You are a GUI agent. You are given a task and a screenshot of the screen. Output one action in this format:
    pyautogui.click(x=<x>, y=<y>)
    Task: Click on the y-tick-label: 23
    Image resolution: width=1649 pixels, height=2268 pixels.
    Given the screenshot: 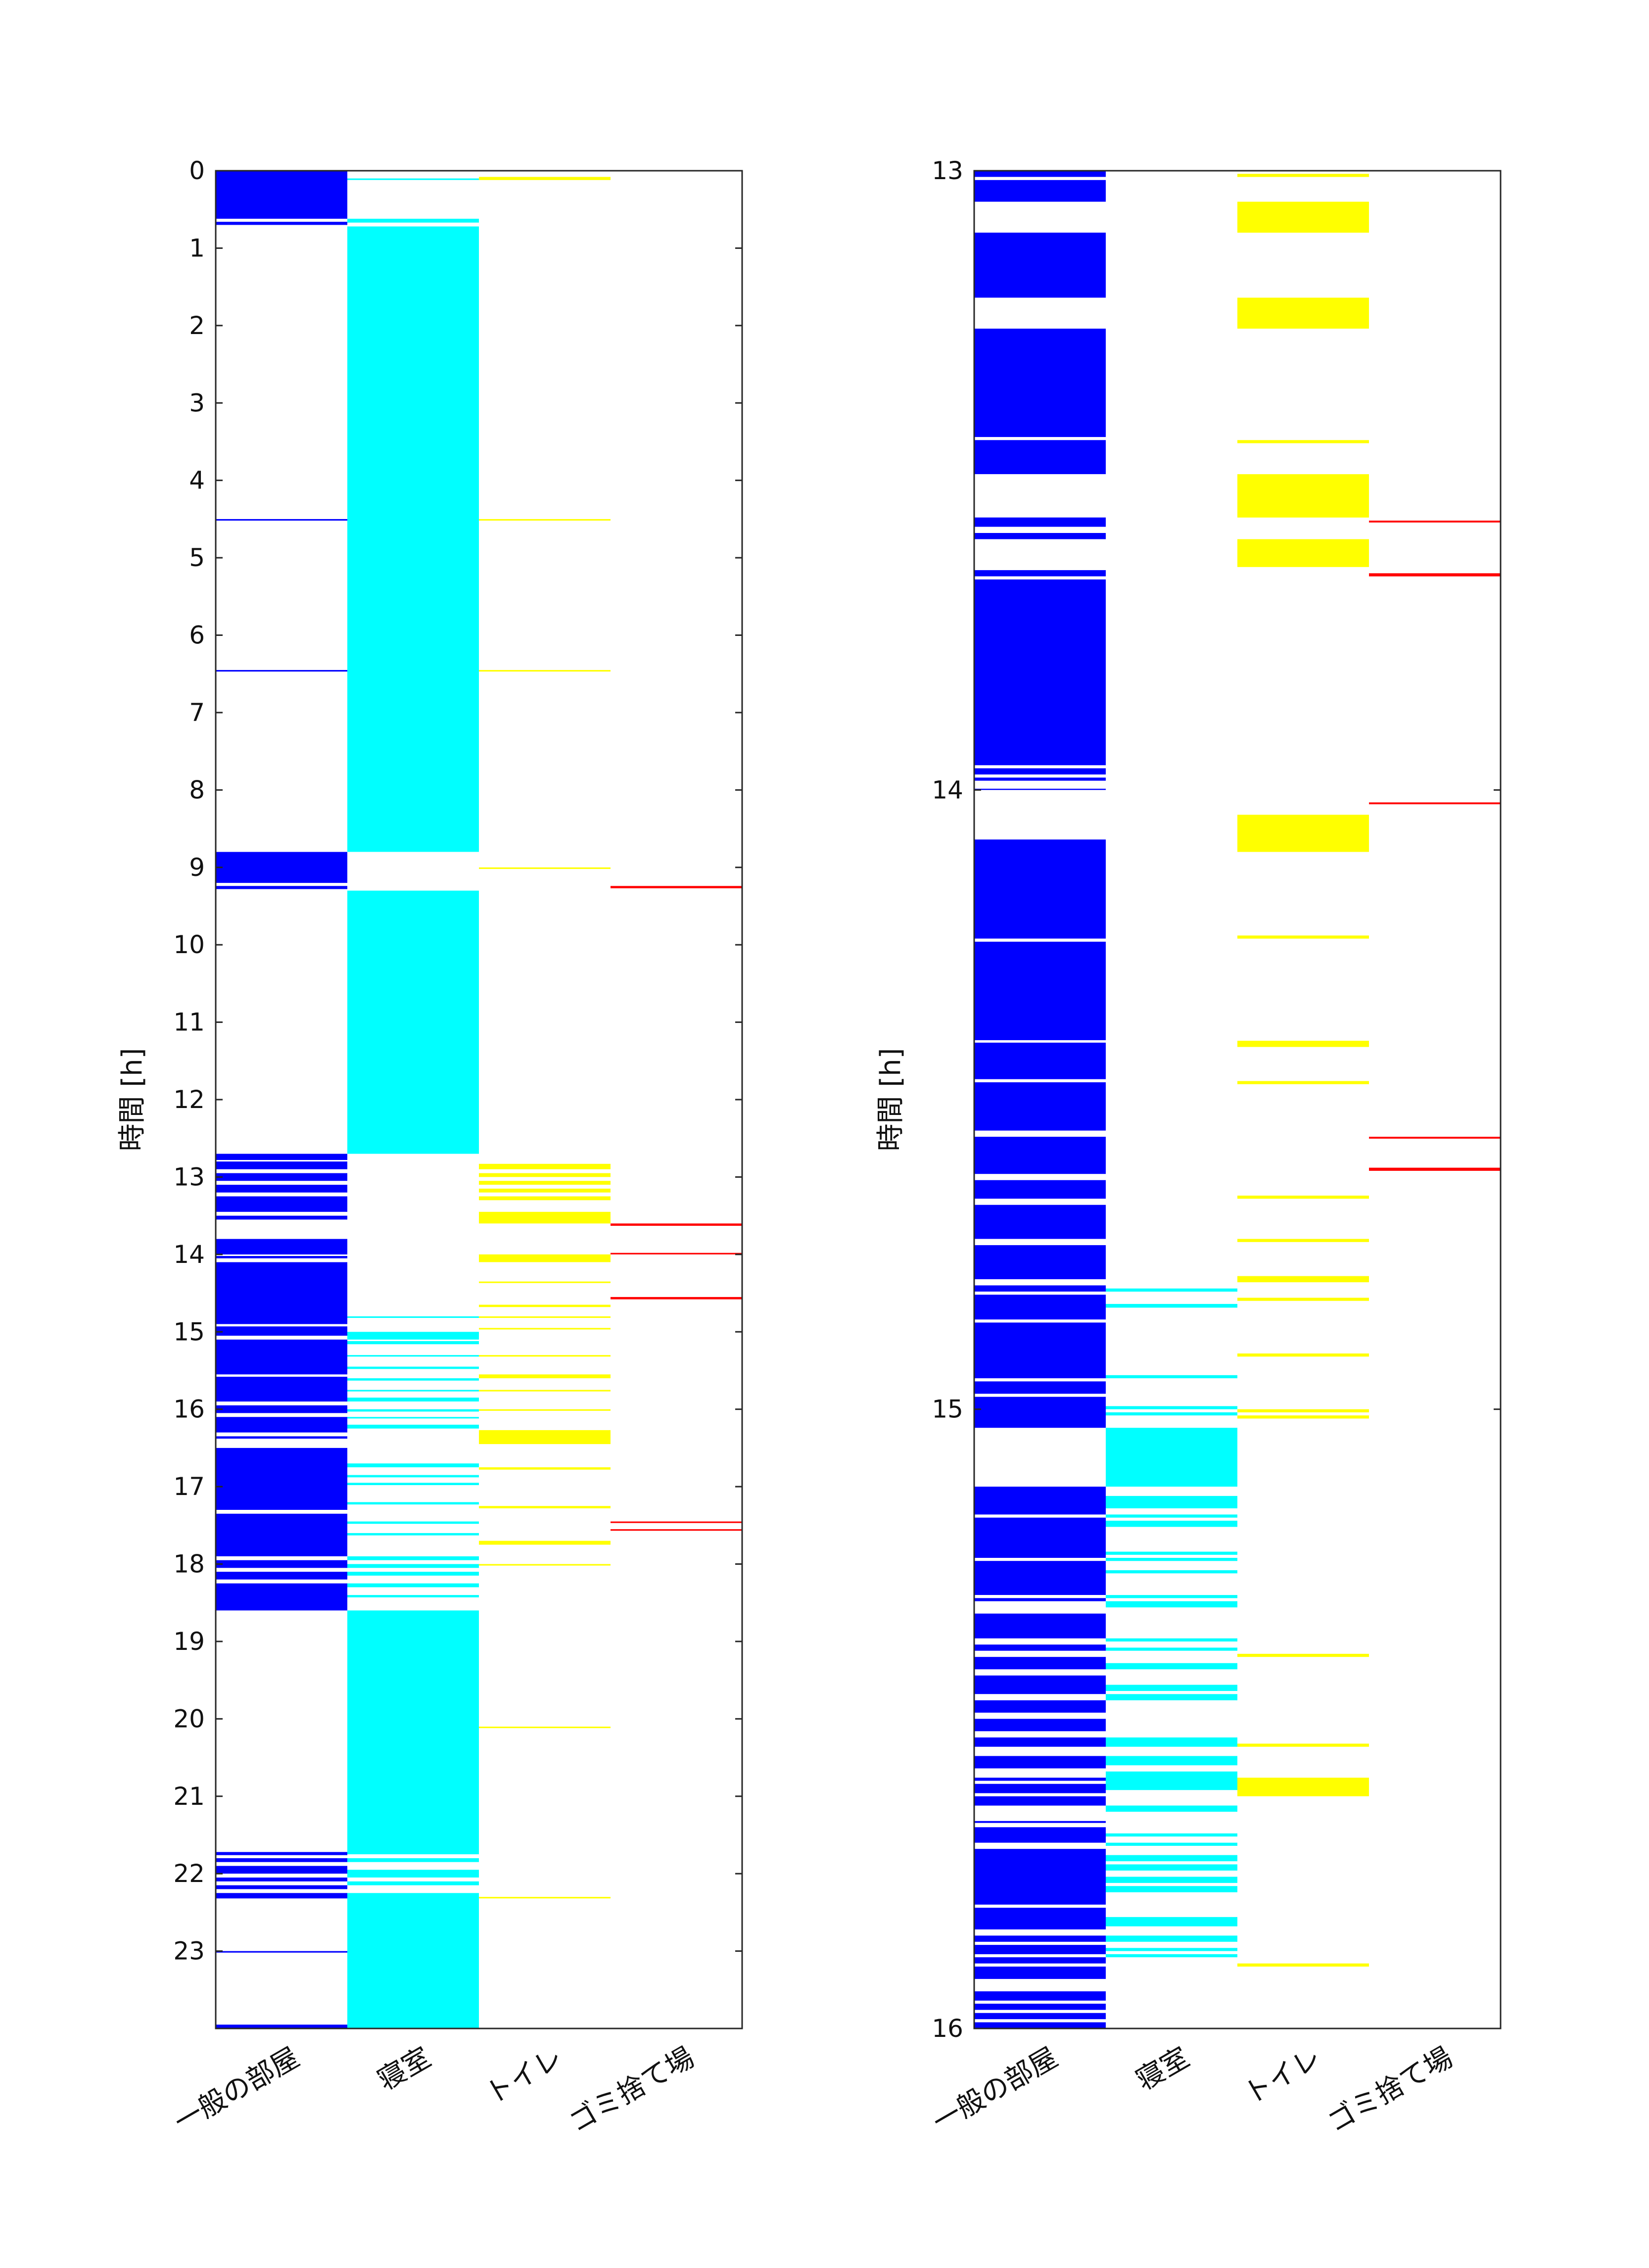 What is the action you would take?
    pyautogui.click(x=189, y=1951)
    